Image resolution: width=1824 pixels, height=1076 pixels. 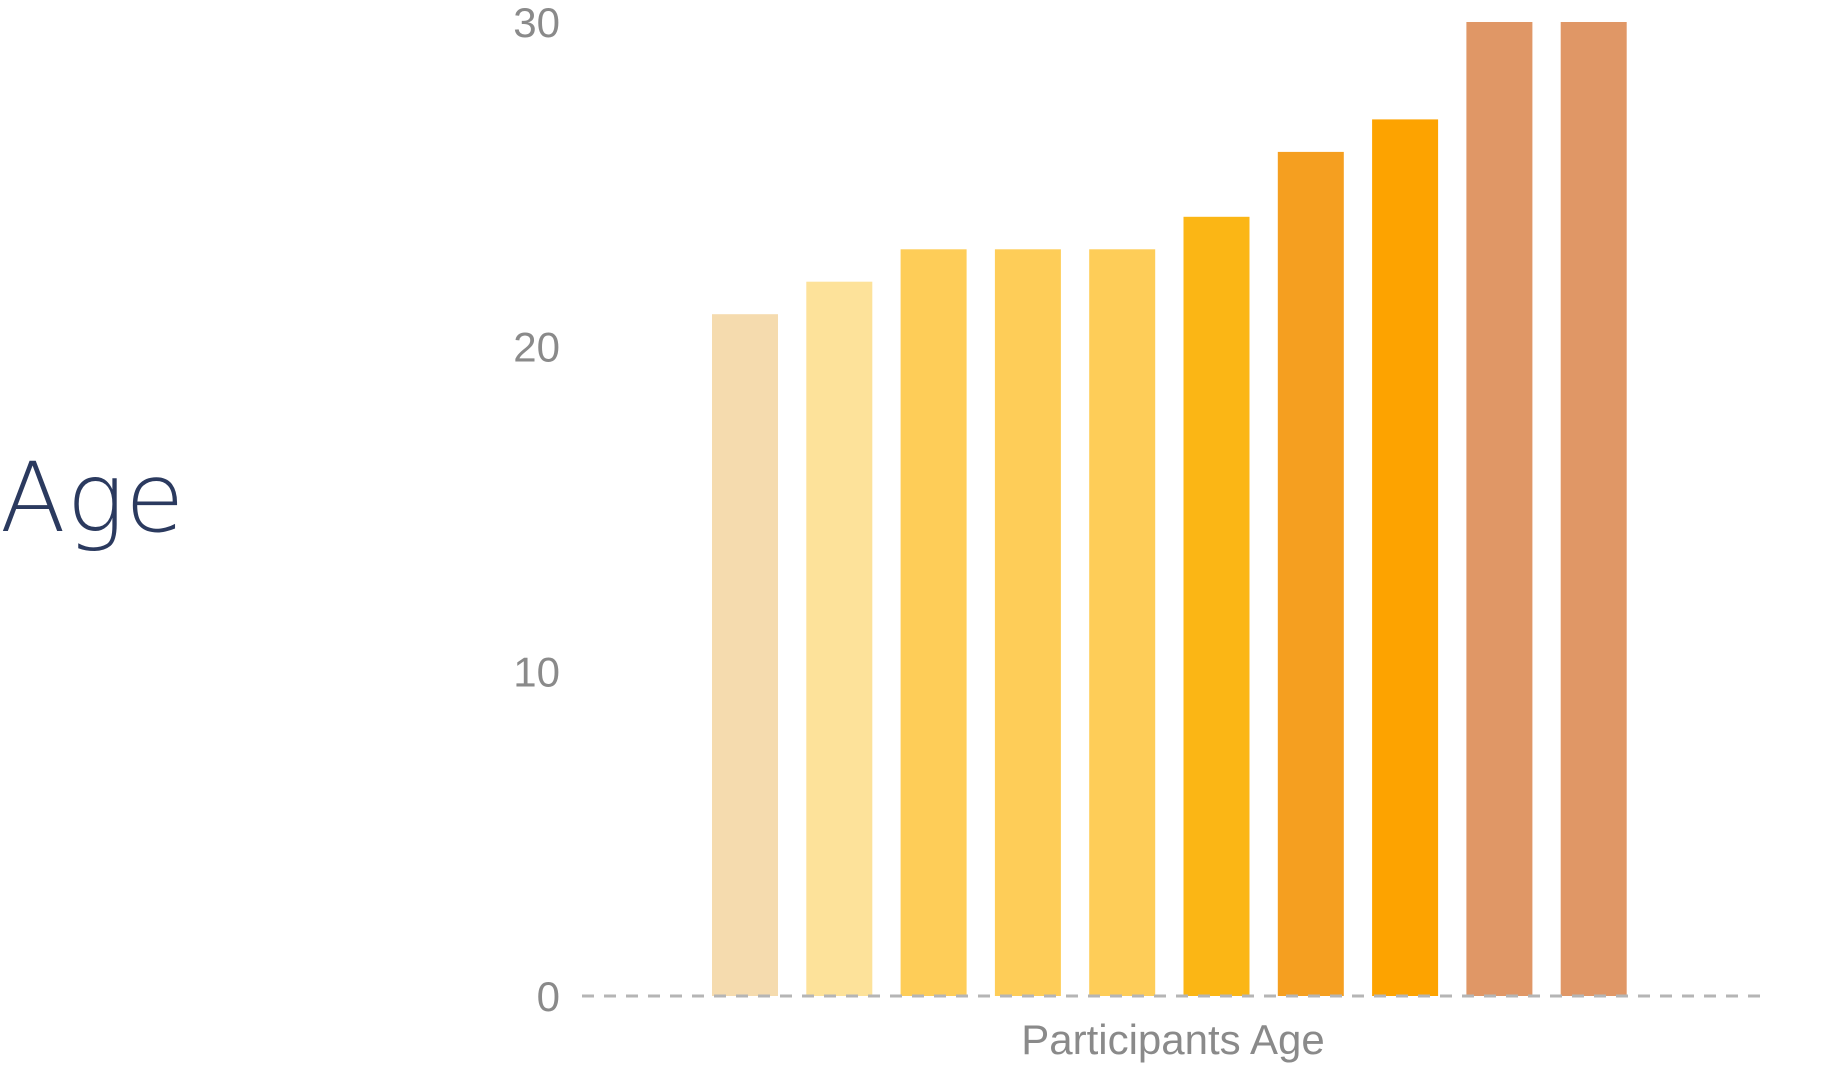 What do you see at coordinates (536, 671) in the screenshot?
I see `y-tick-label-10: 10` at bounding box center [536, 671].